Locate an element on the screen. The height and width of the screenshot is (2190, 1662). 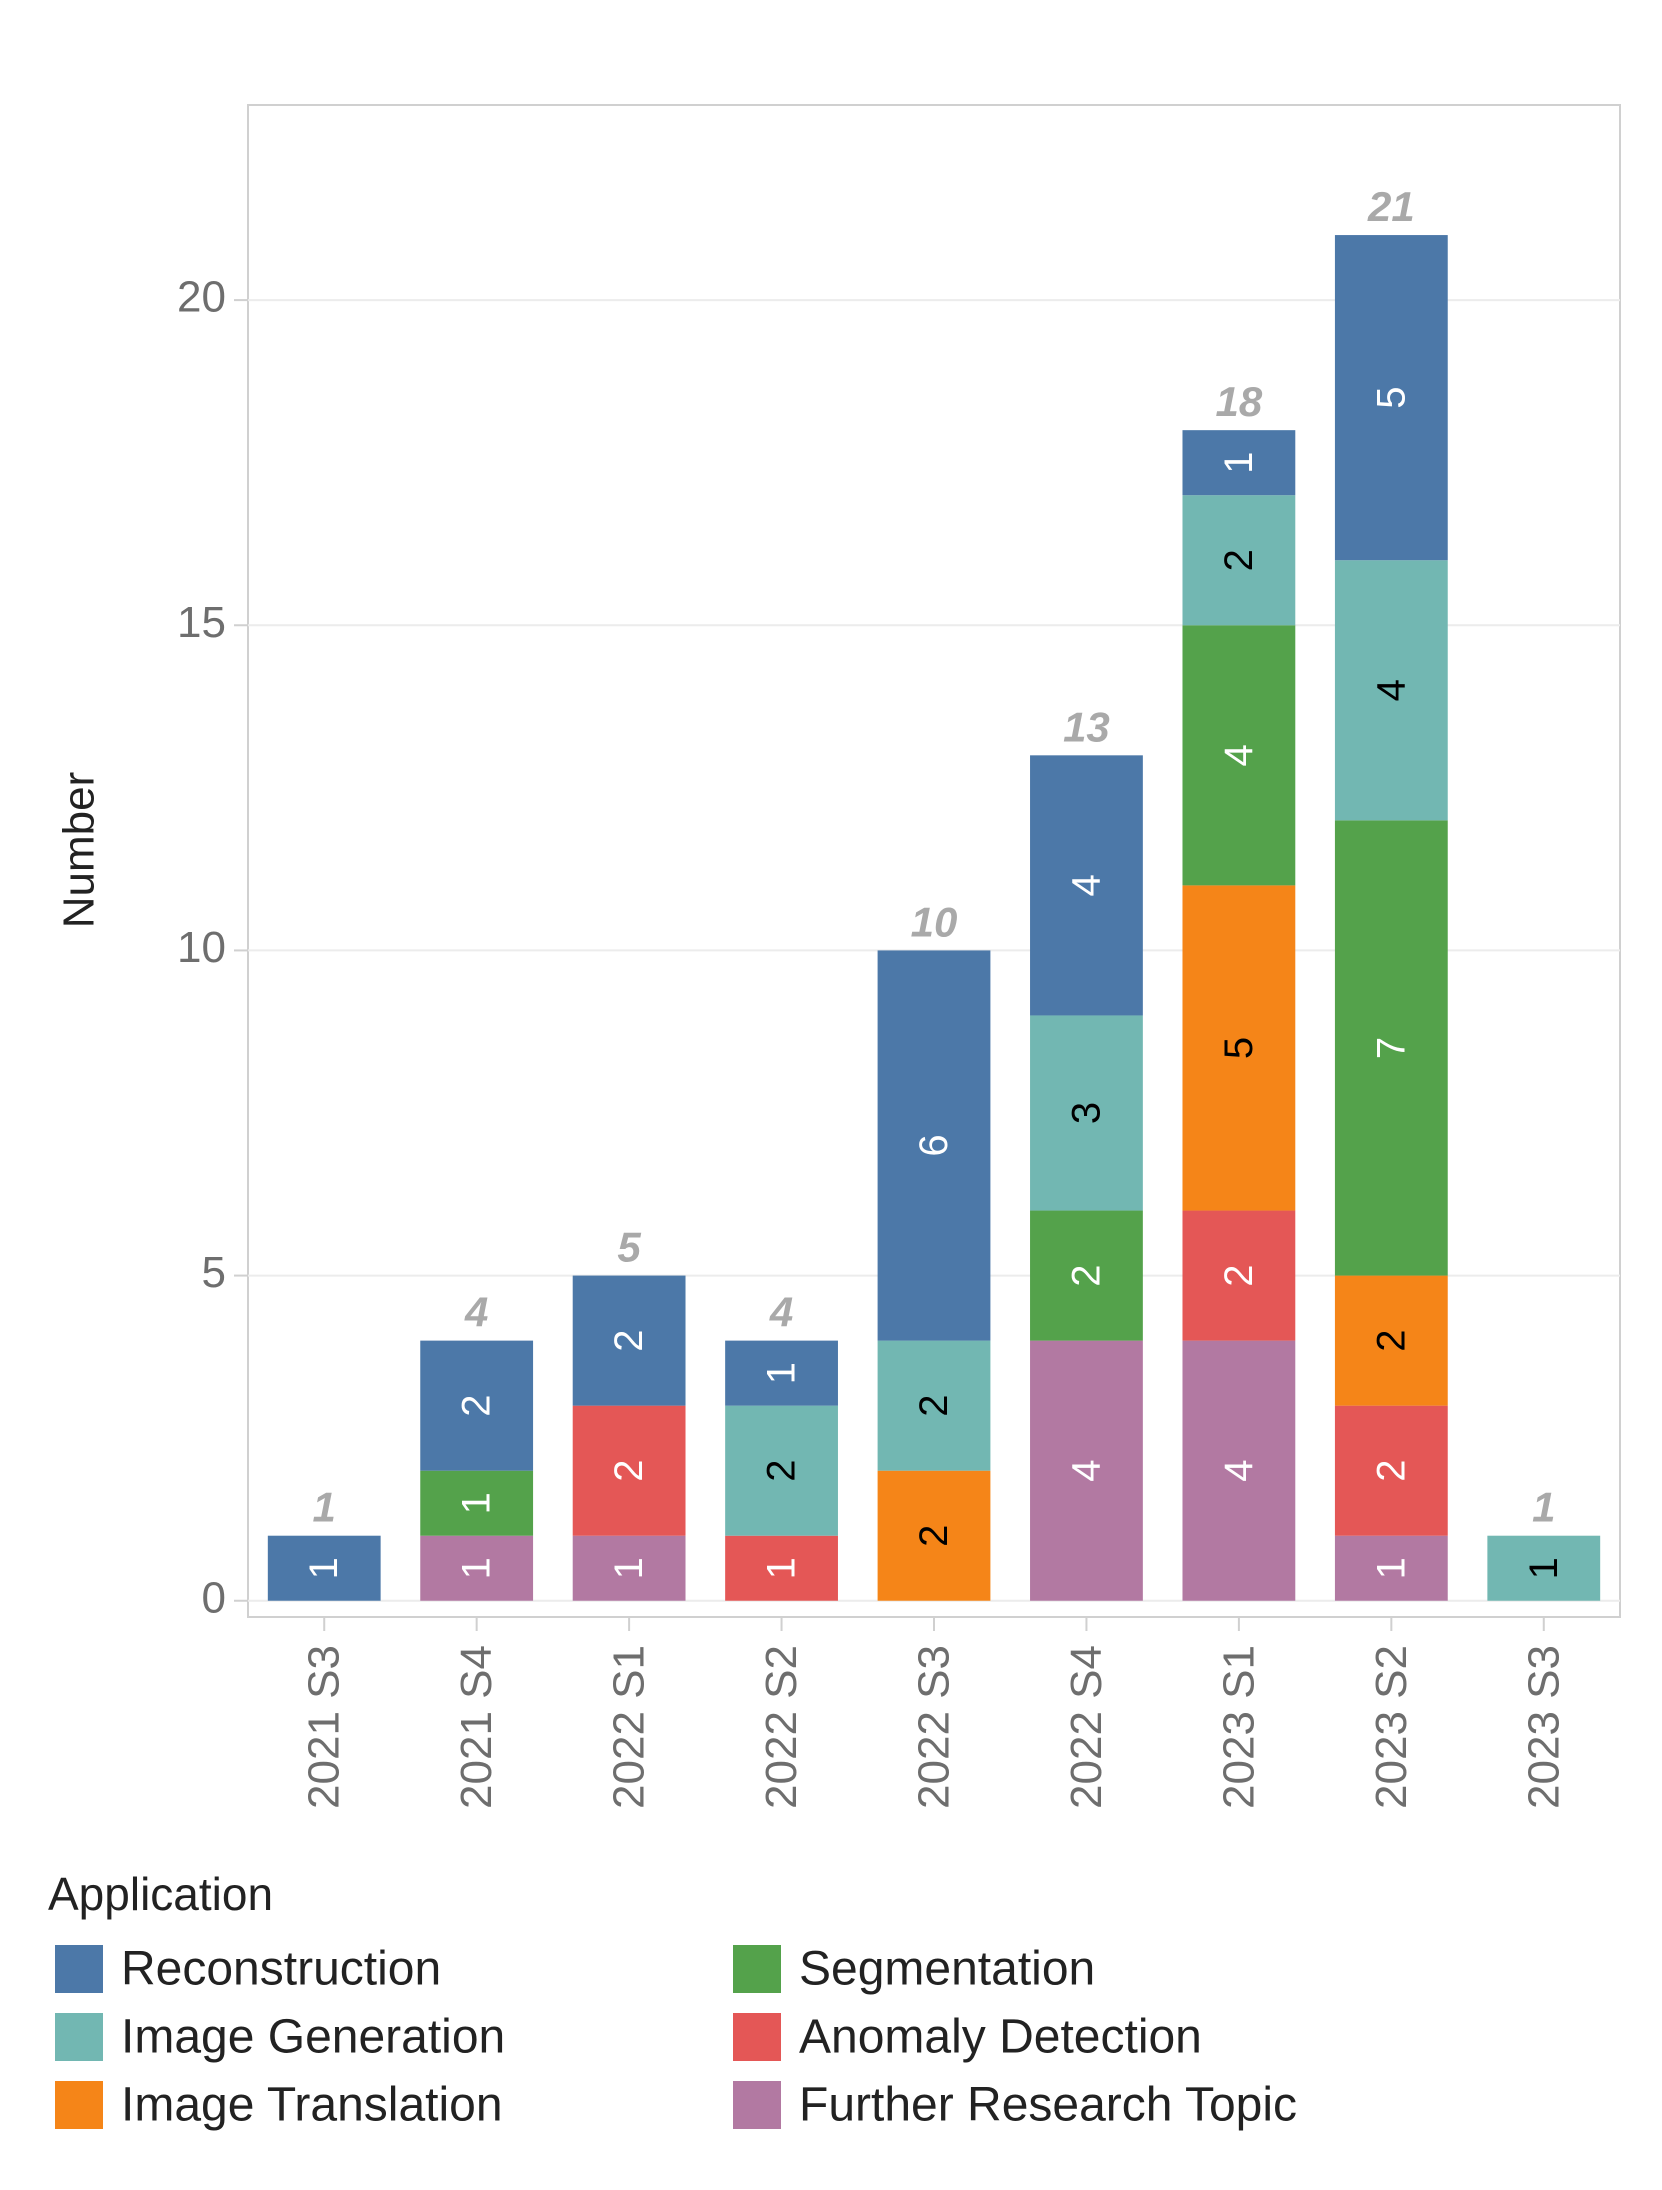
x-tick-label: 2022 S4 is located at coordinates (1086, 1727).